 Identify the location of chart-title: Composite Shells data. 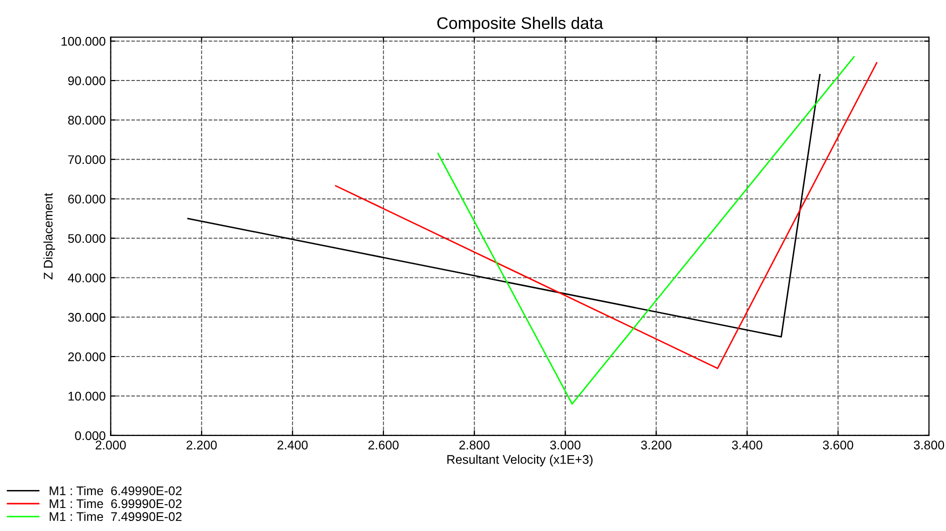
(520, 24).